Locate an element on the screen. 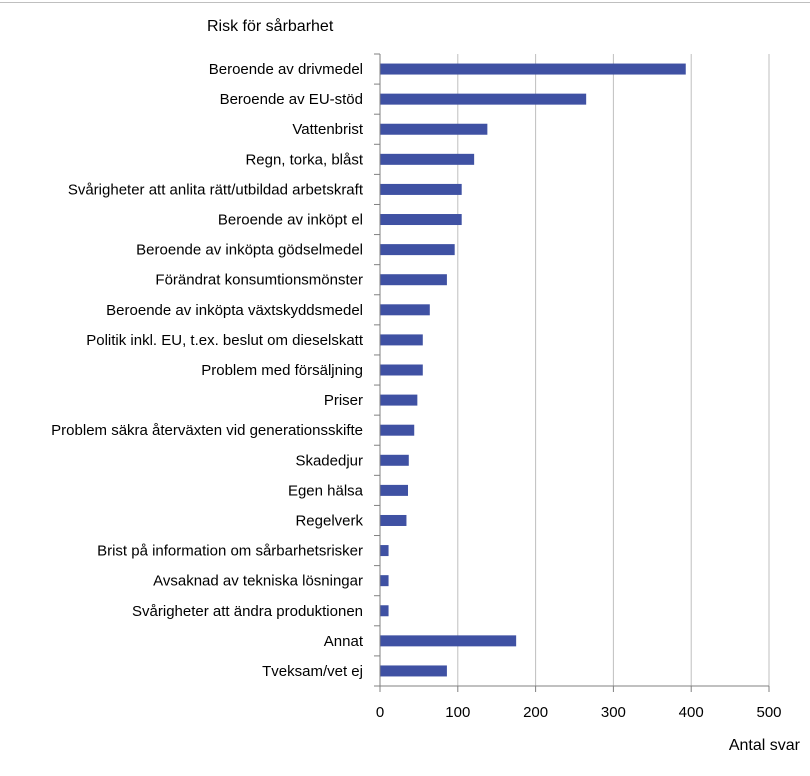 This screenshot has width=810, height=776. category-label: Annat is located at coordinates (344, 641).